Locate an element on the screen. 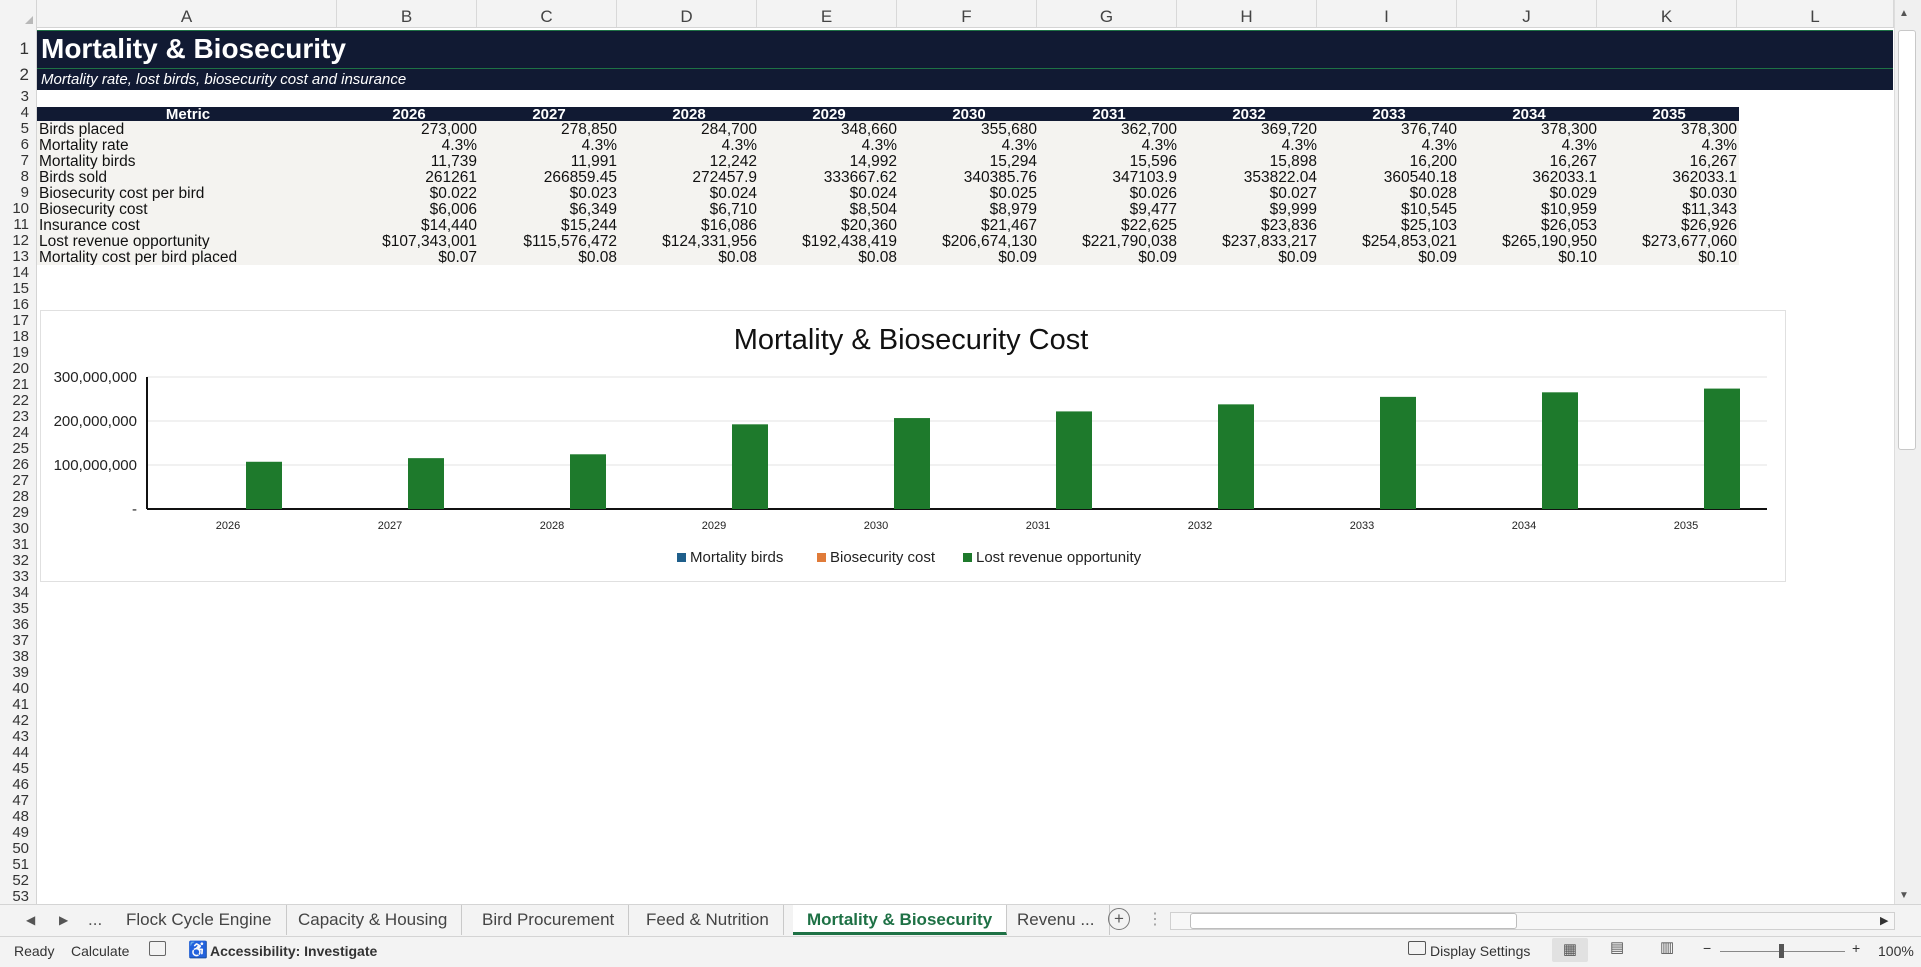 The image size is (1921, 967). value-cell: $23,836 is located at coordinates (1249, 225).